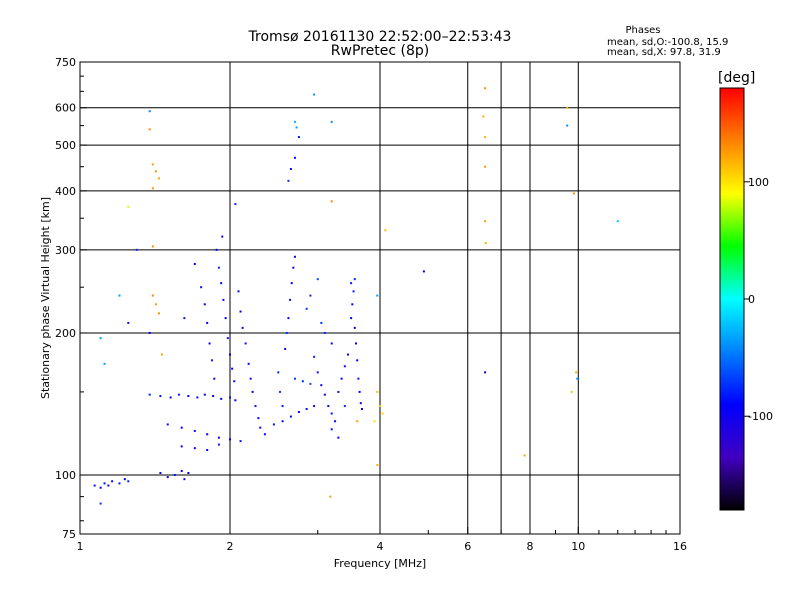 Image resolution: width=800 pixels, height=600 pixels. What do you see at coordinates (65, 145) in the screenshot?
I see `y-tick-label: 500` at bounding box center [65, 145].